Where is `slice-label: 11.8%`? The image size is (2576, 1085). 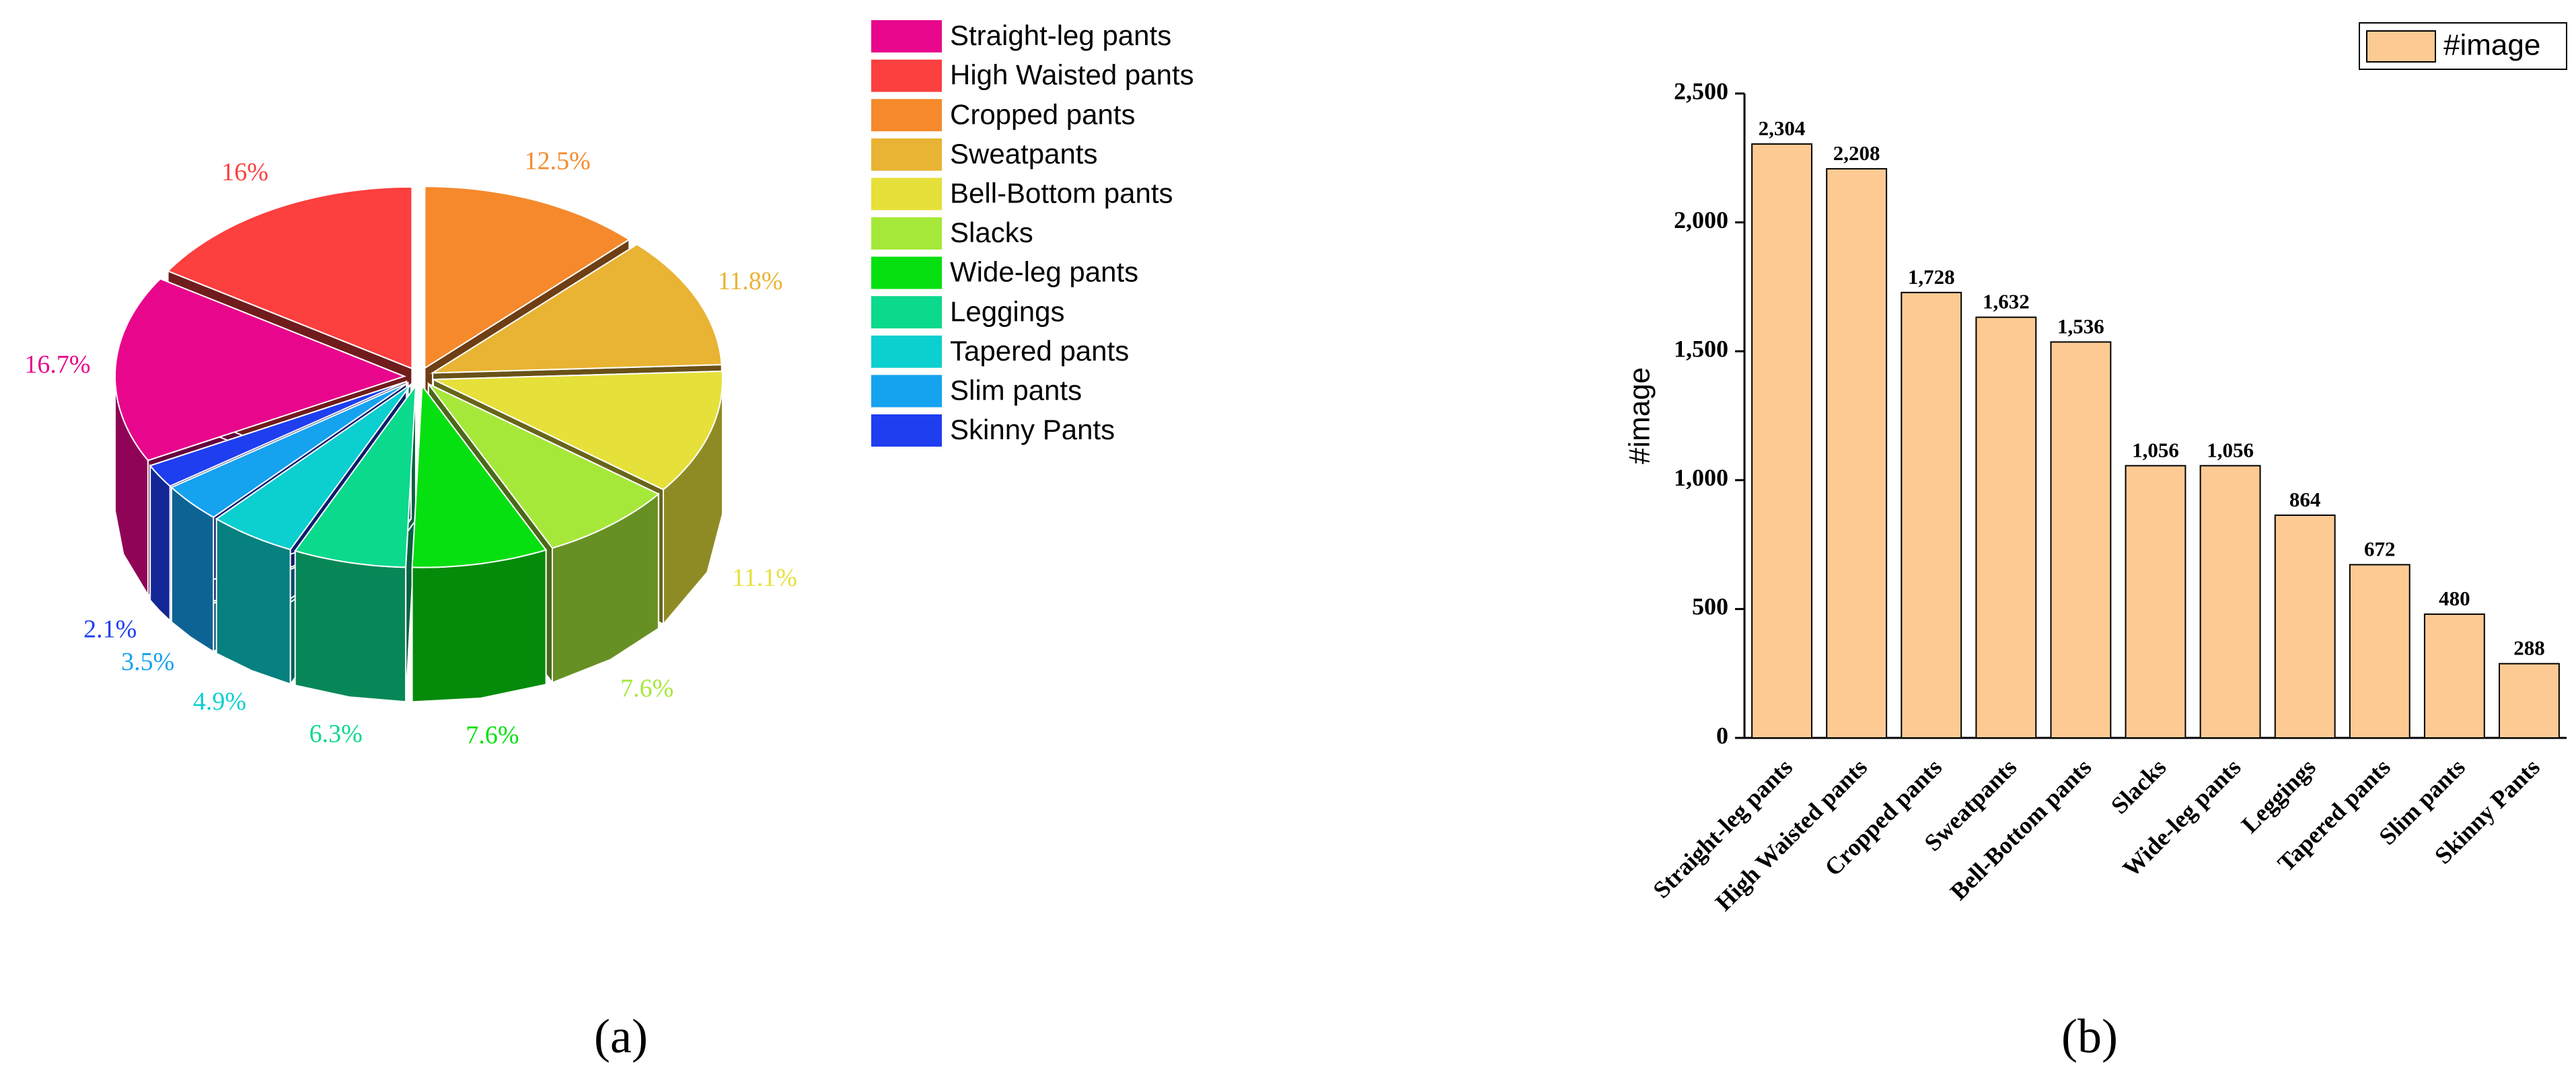 slice-label: 11.8% is located at coordinates (750, 281).